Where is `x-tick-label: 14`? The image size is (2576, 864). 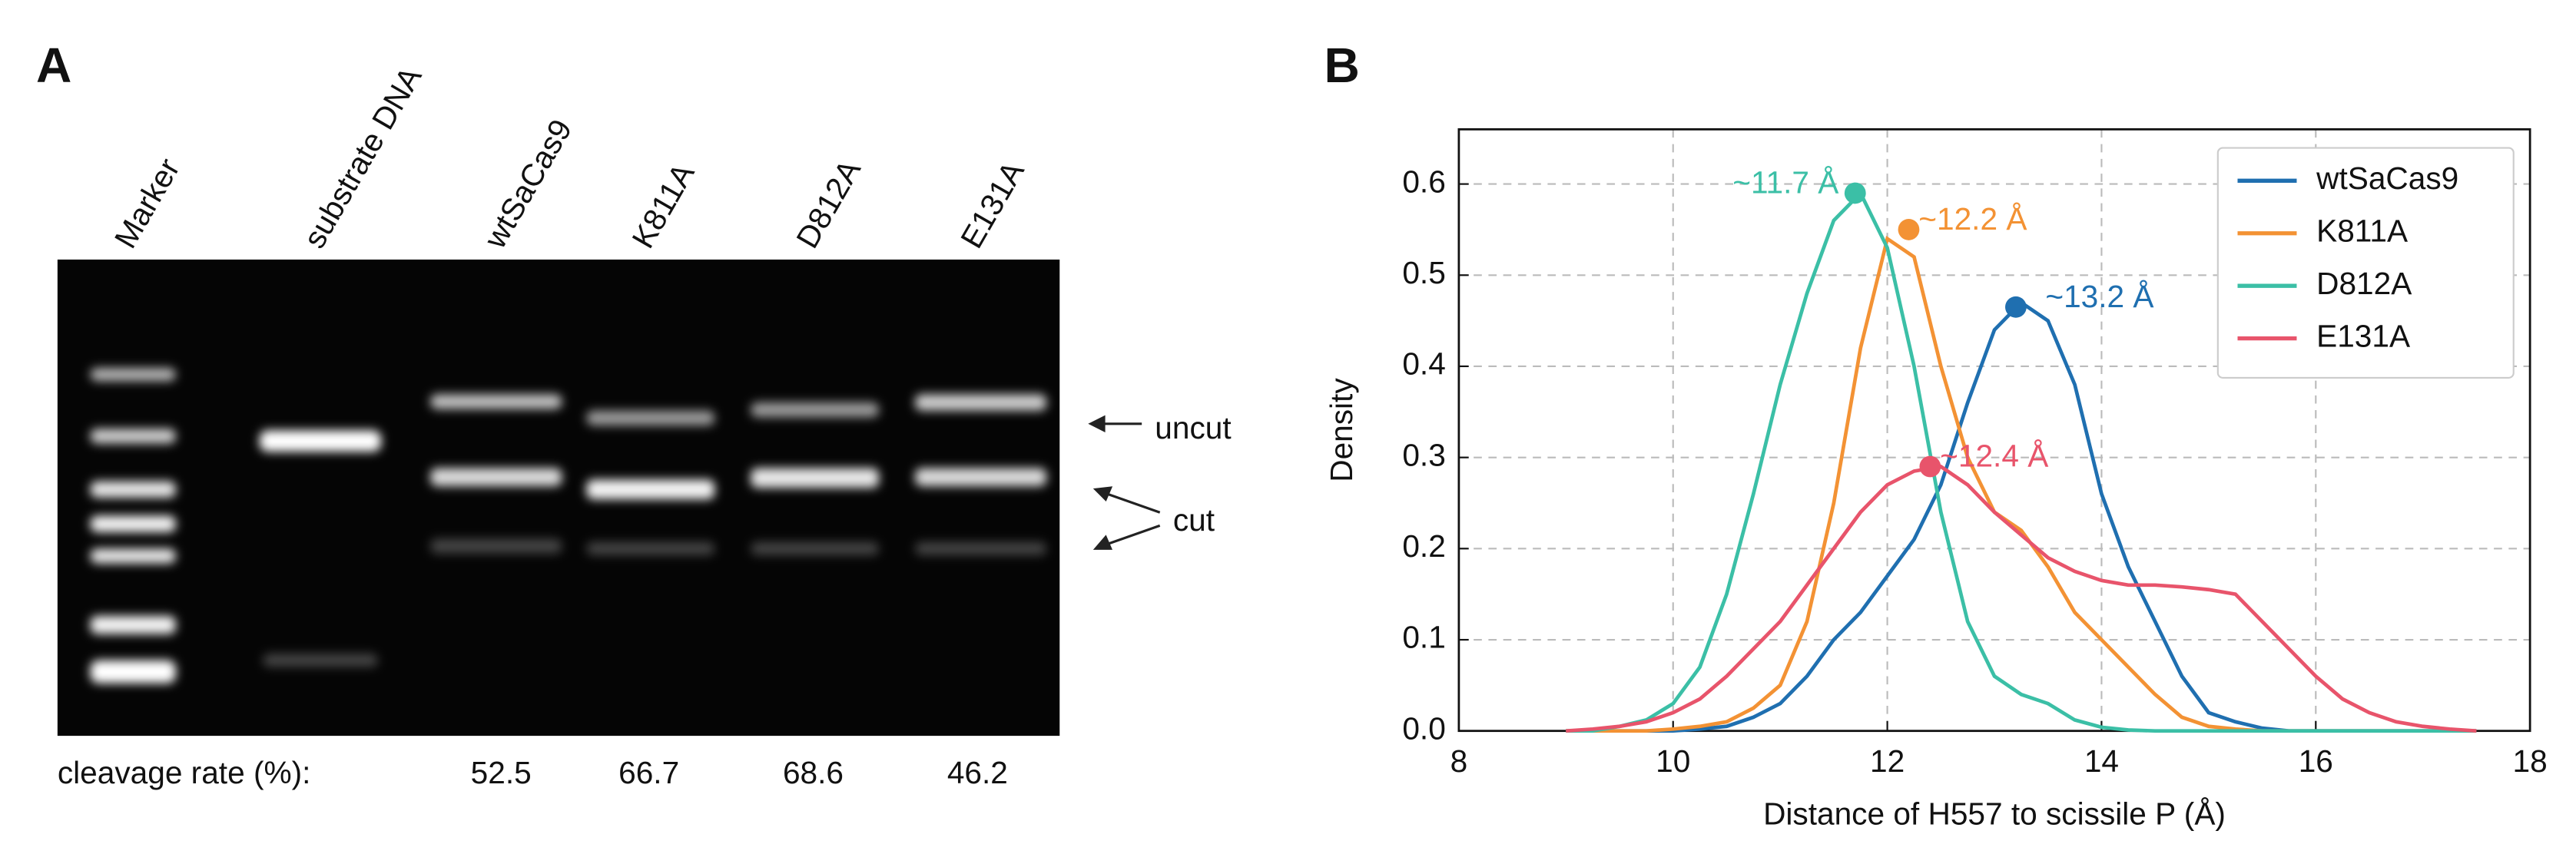
x-tick-label: 14 is located at coordinates (2101, 761).